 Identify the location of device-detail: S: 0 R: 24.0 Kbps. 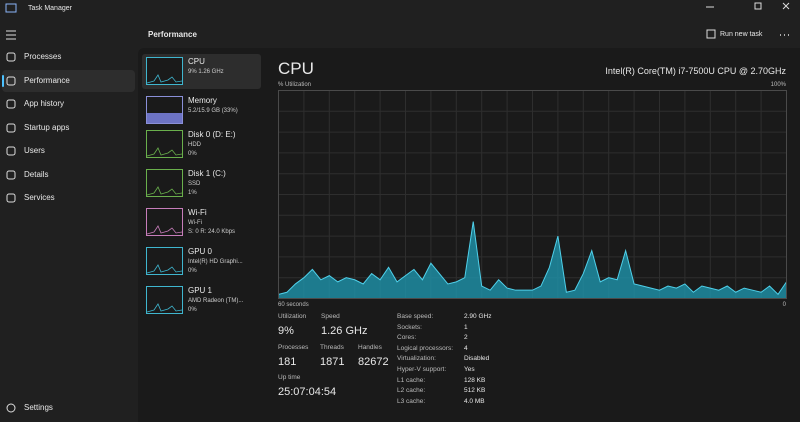
(212, 232).